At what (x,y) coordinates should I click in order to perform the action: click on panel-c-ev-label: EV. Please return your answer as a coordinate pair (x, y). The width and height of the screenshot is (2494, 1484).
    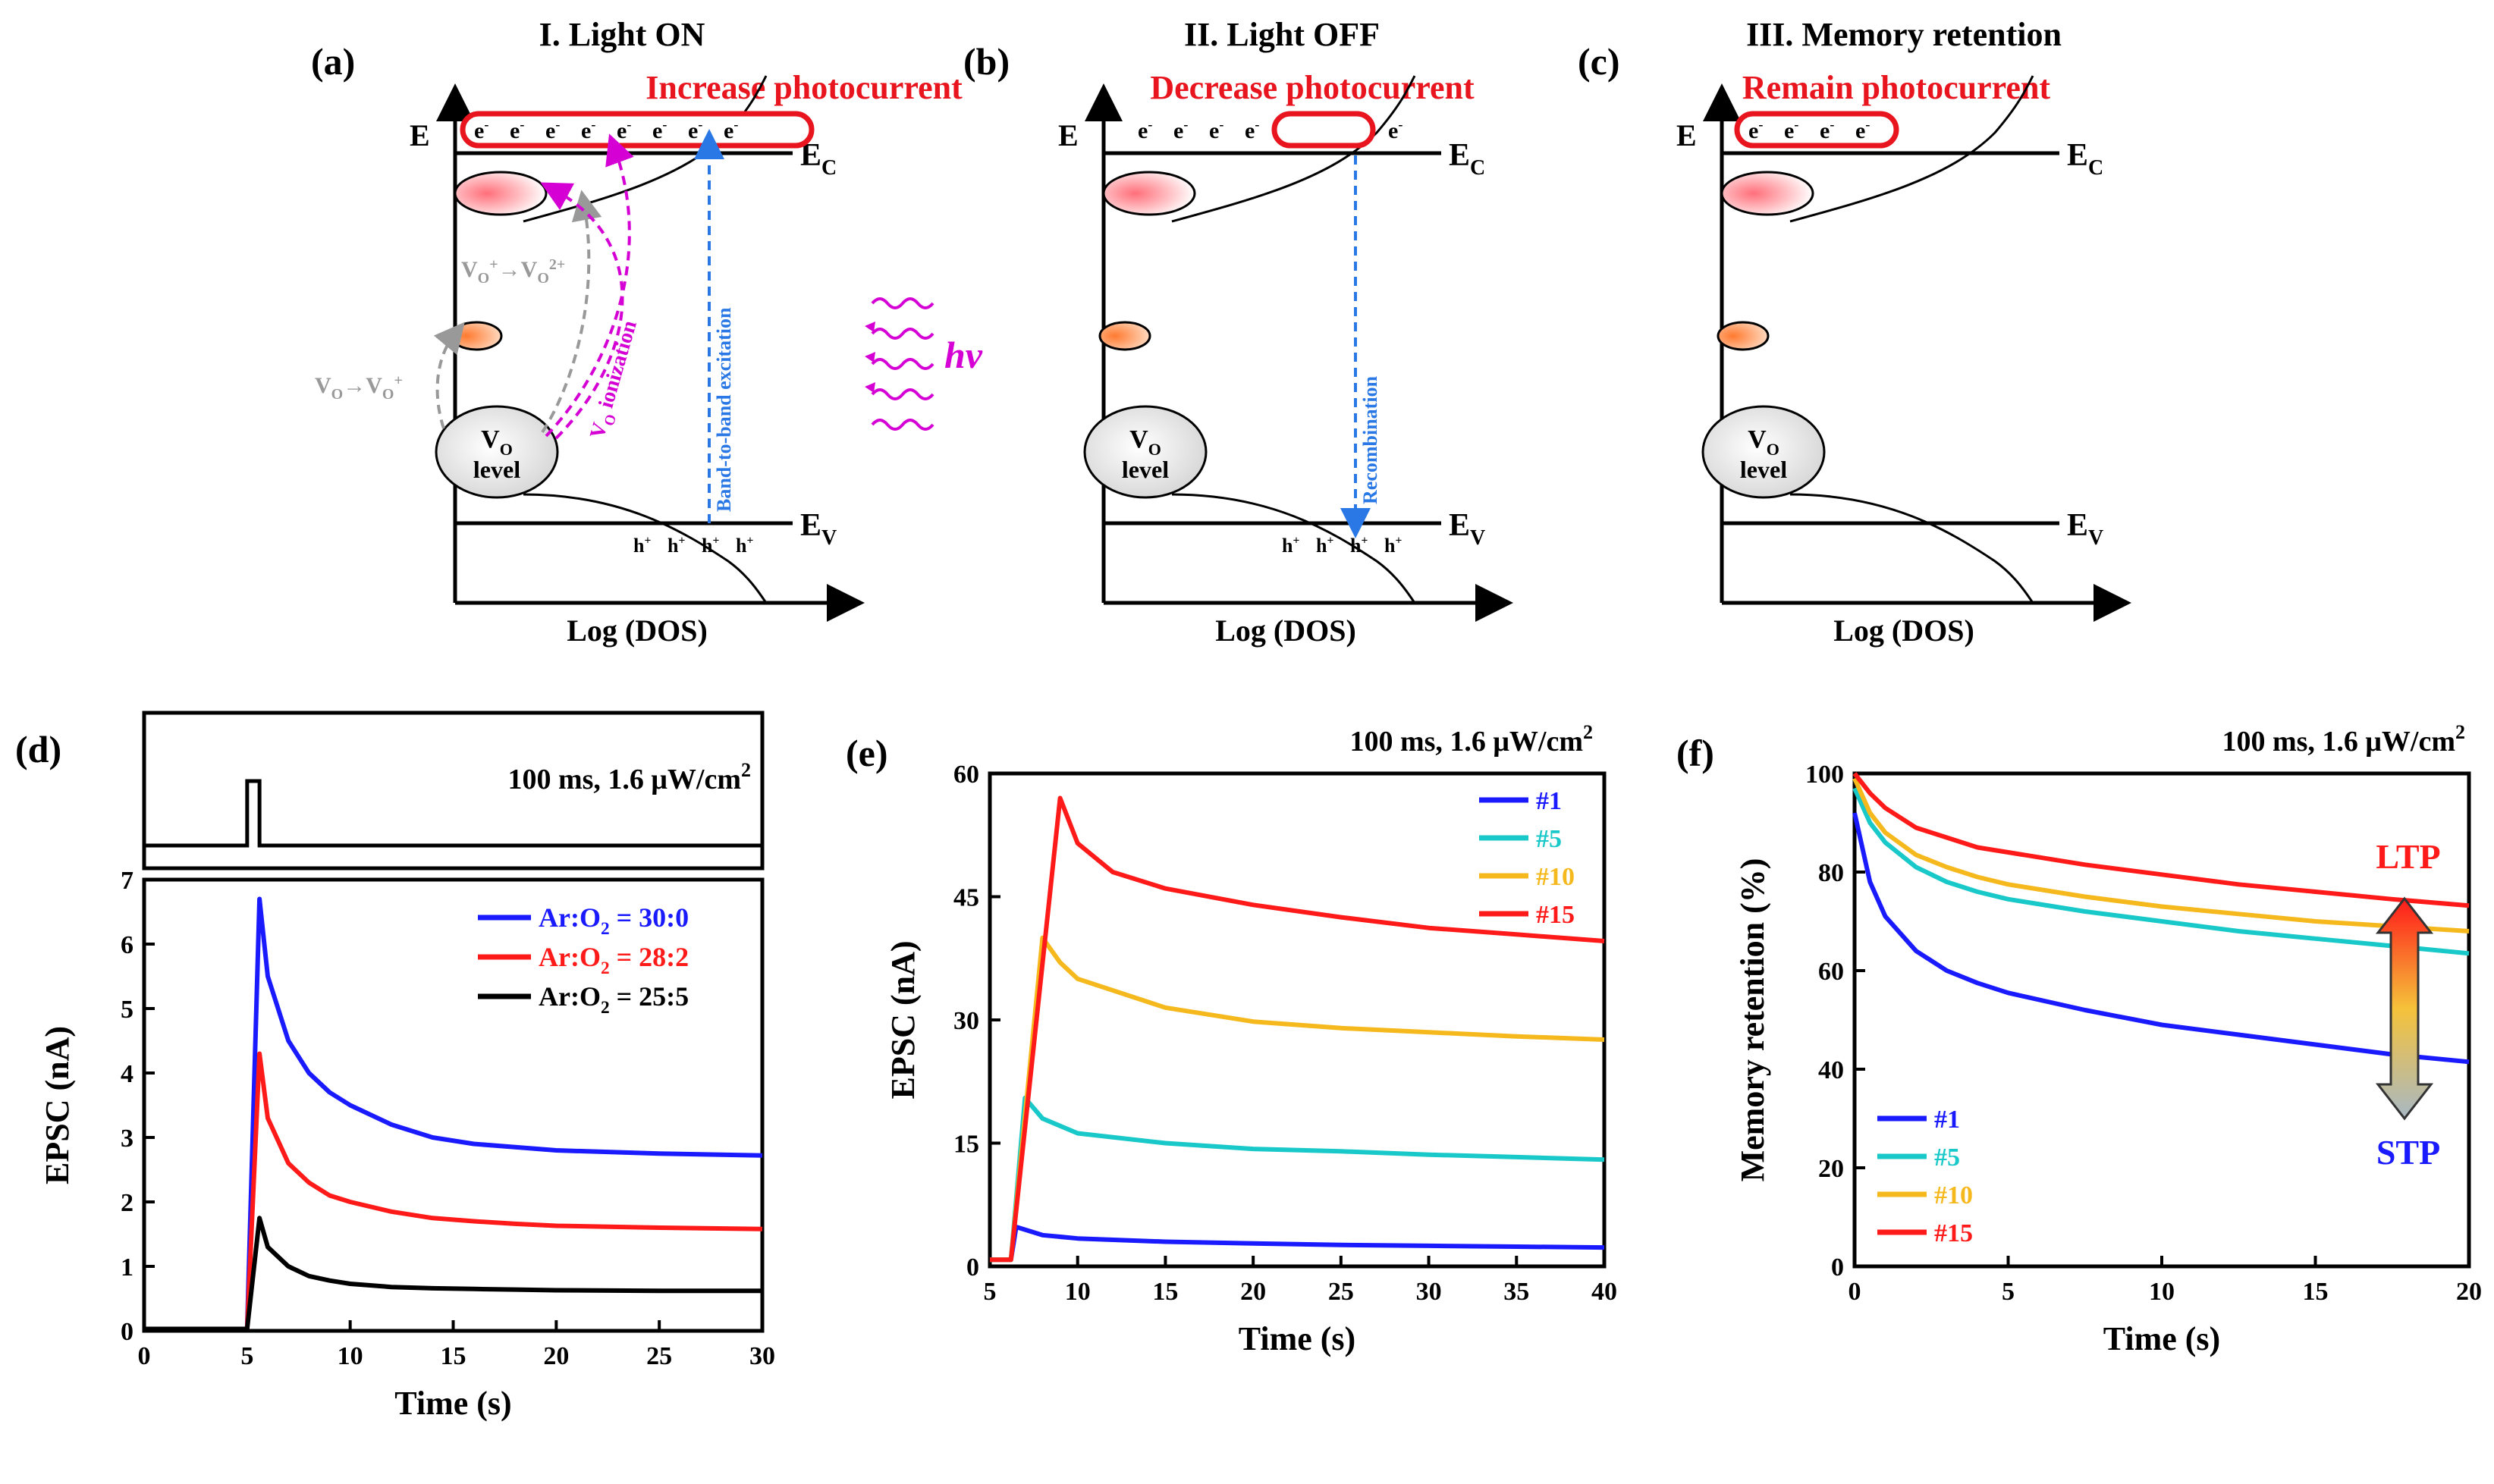
    Looking at the image, I should click on (2085, 529).